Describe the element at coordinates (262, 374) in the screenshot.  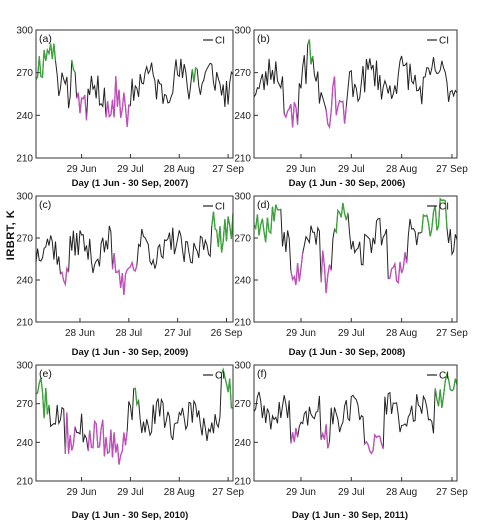
I see `panel-label: (f)` at that location.